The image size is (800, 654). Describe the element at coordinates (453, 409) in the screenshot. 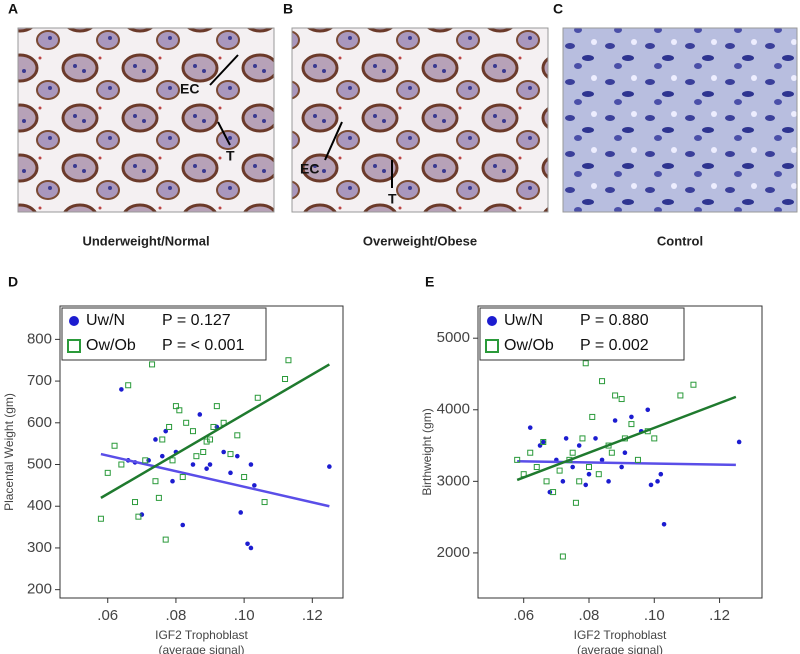

I see `y-tick-label: 4000` at that location.